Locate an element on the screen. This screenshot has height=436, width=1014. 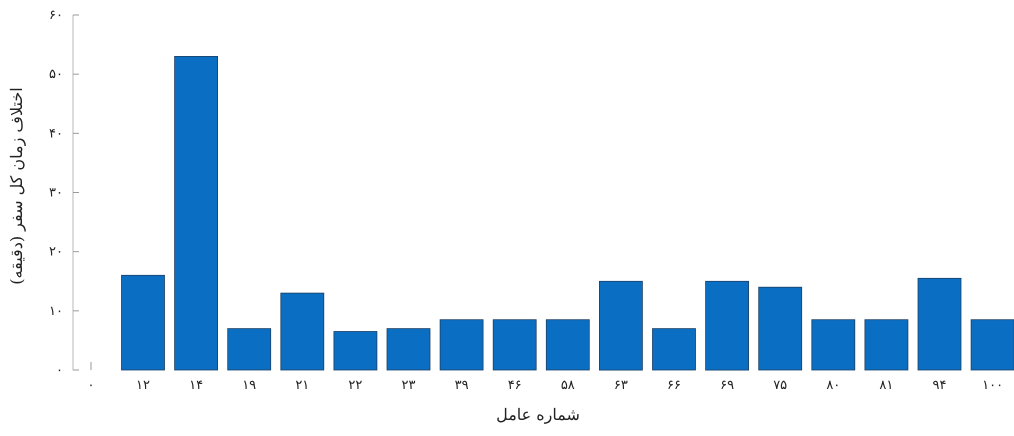
x-tick-label: ۱۴ is located at coordinates (196, 385).